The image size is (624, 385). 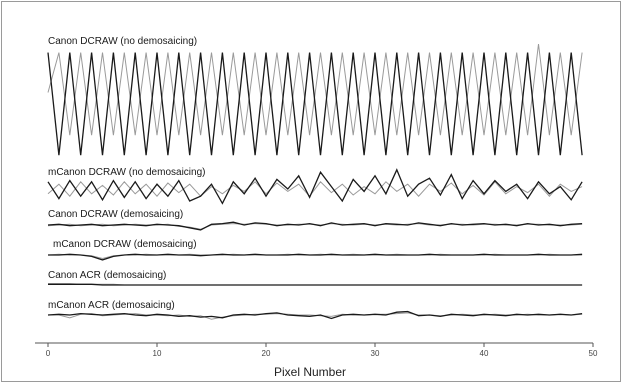 What do you see at coordinates (111, 305) in the screenshot?
I see `panel-label: mCanon ACR (demosaicing)` at bounding box center [111, 305].